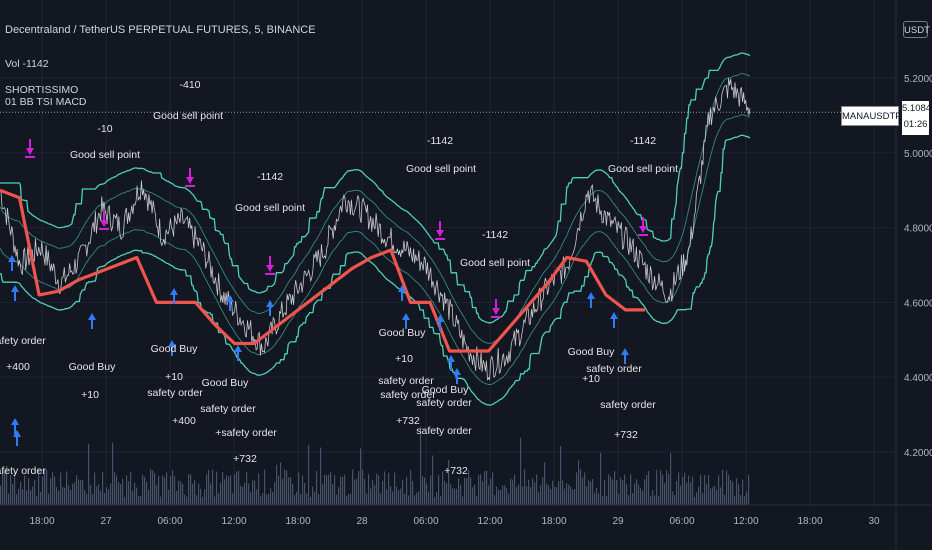  Describe the element at coordinates (916, 29) in the screenshot. I see `currency-button: USDT` at that location.